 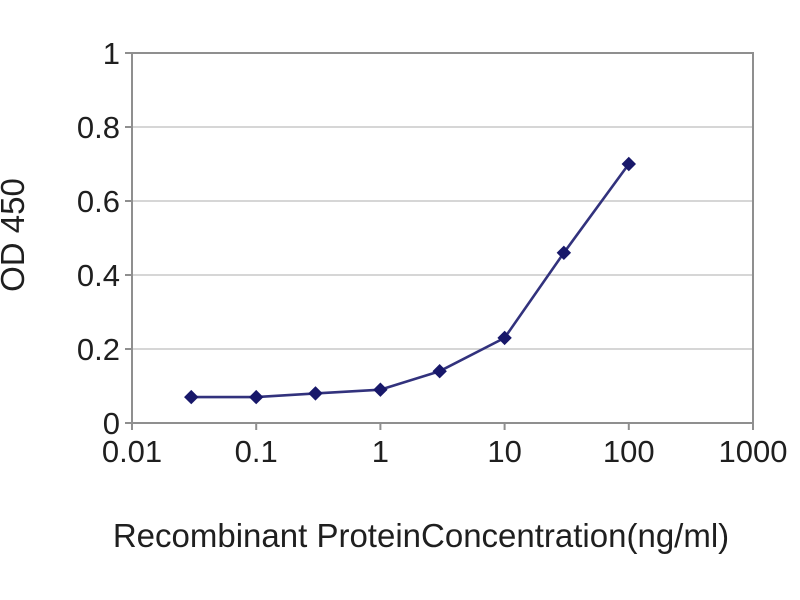 What do you see at coordinates (98, 201) in the screenshot?
I see `y-axis-tick-label: 0.6` at bounding box center [98, 201].